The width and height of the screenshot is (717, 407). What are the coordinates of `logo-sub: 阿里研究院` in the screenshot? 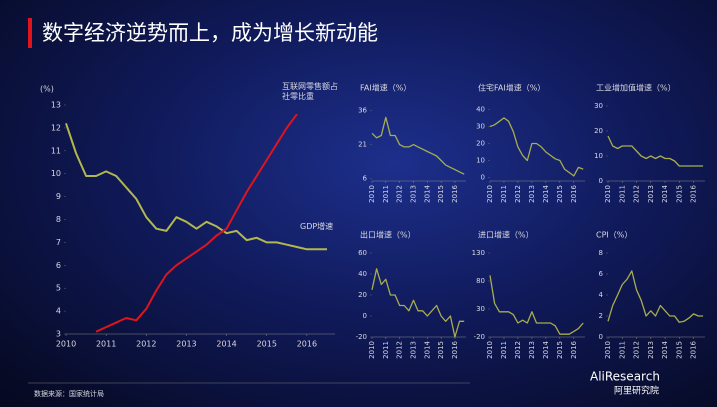 It's located at (636, 391).